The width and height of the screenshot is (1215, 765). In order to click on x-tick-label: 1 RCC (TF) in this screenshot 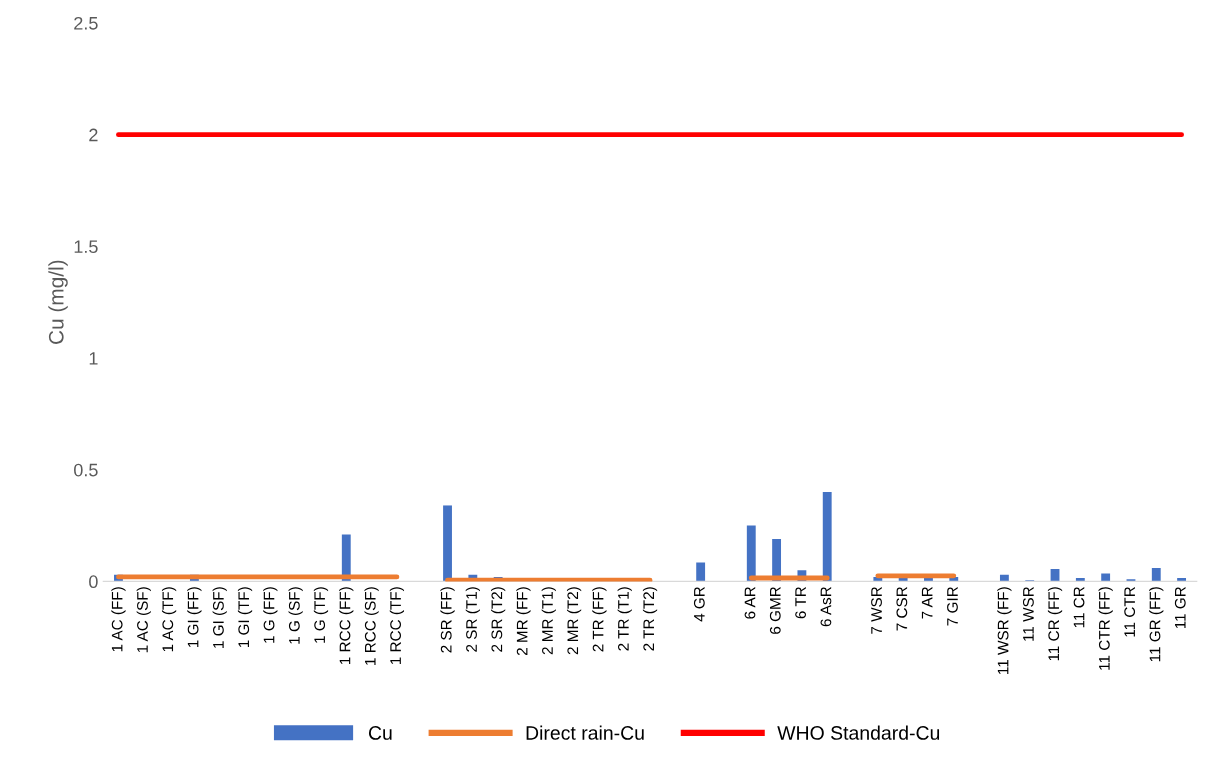, I will do `click(397, 626)`.